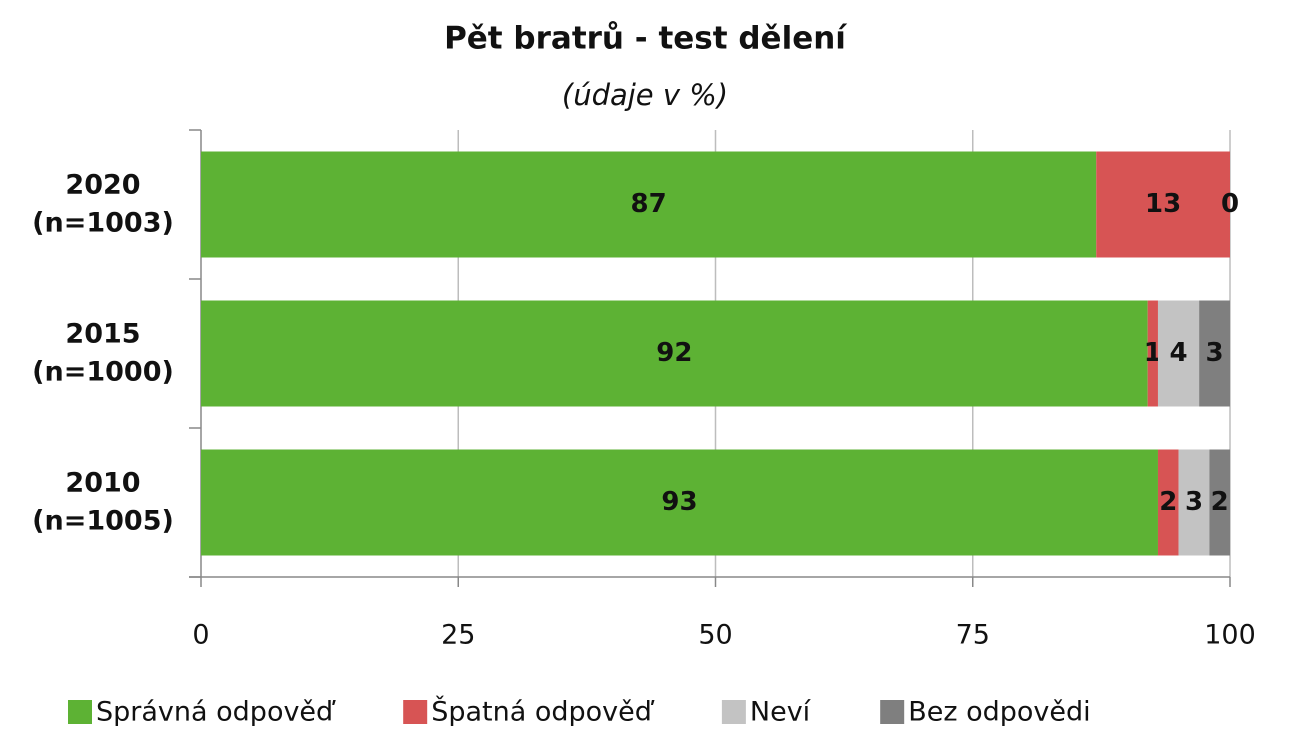 The width and height of the screenshot is (1289, 731). What do you see at coordinates (1230, 635) in the screenshot?
I see `x-tick-label: 100` at bounding box center [1230, 635].